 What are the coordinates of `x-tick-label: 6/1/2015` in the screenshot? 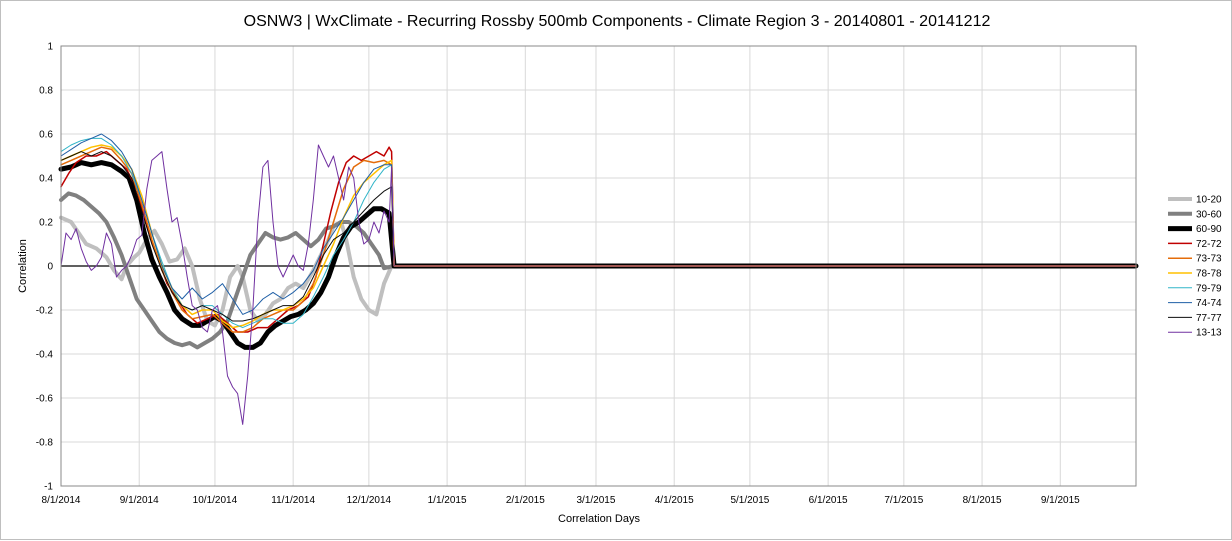 It's located at (828, 500).